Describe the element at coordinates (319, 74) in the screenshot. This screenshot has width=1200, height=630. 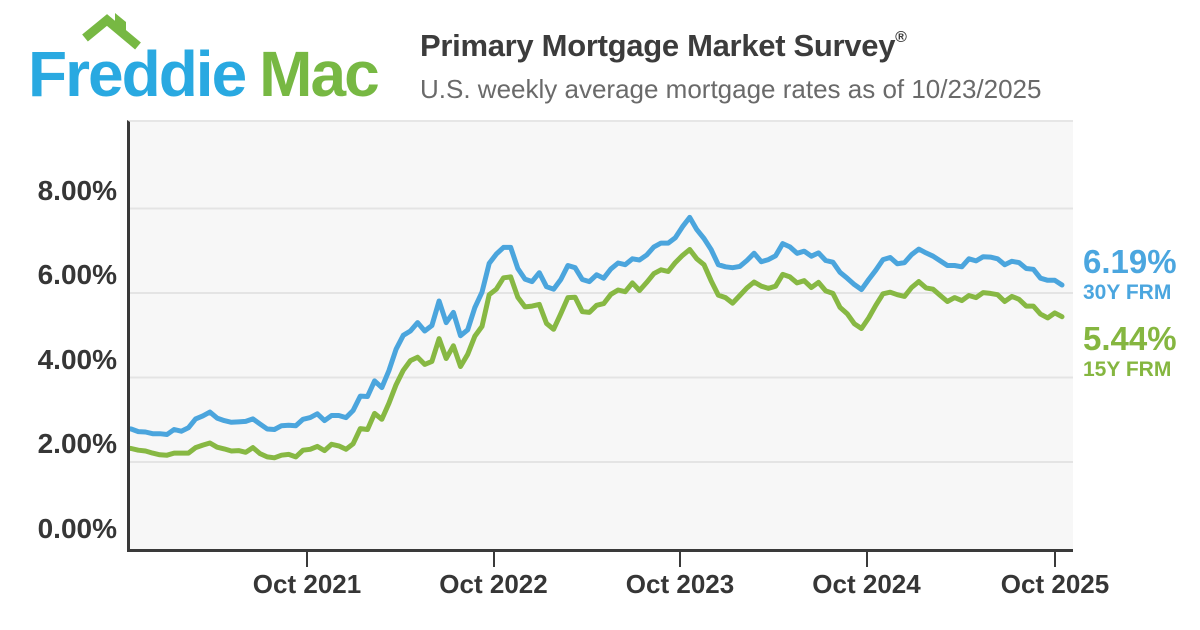
I see `logo-word-mac: Mac` at that location.